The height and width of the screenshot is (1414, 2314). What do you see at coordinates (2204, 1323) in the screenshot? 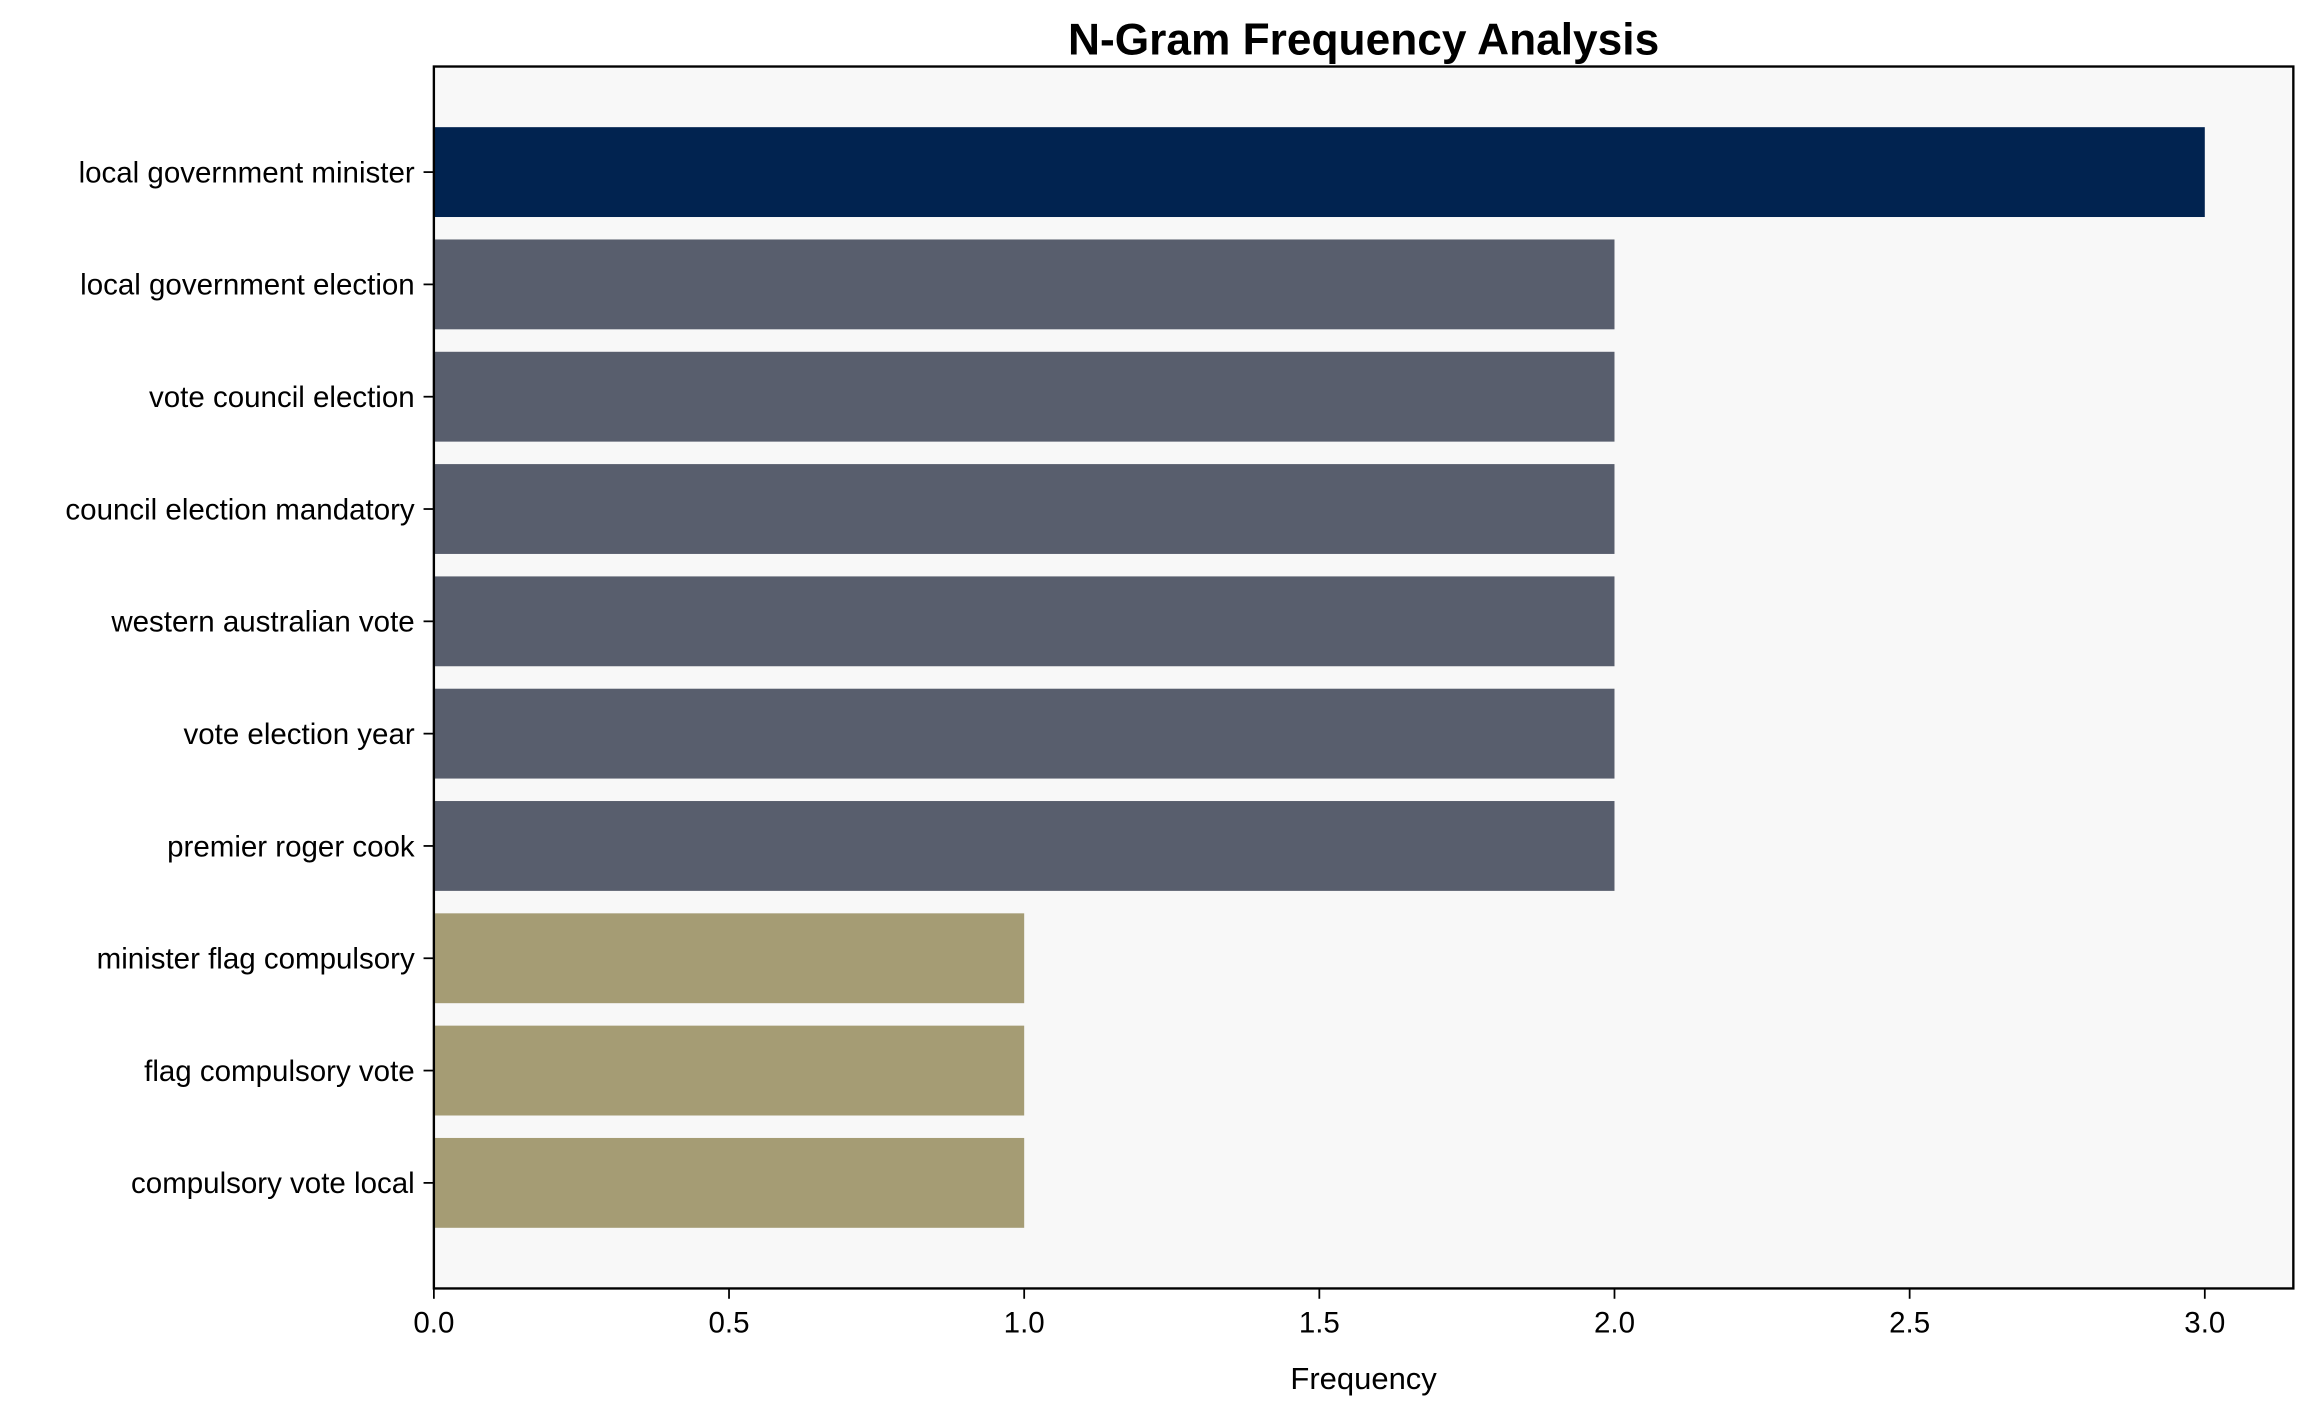
I see `x-tick-label: 3.0` at bounding box center [2204, 1323].